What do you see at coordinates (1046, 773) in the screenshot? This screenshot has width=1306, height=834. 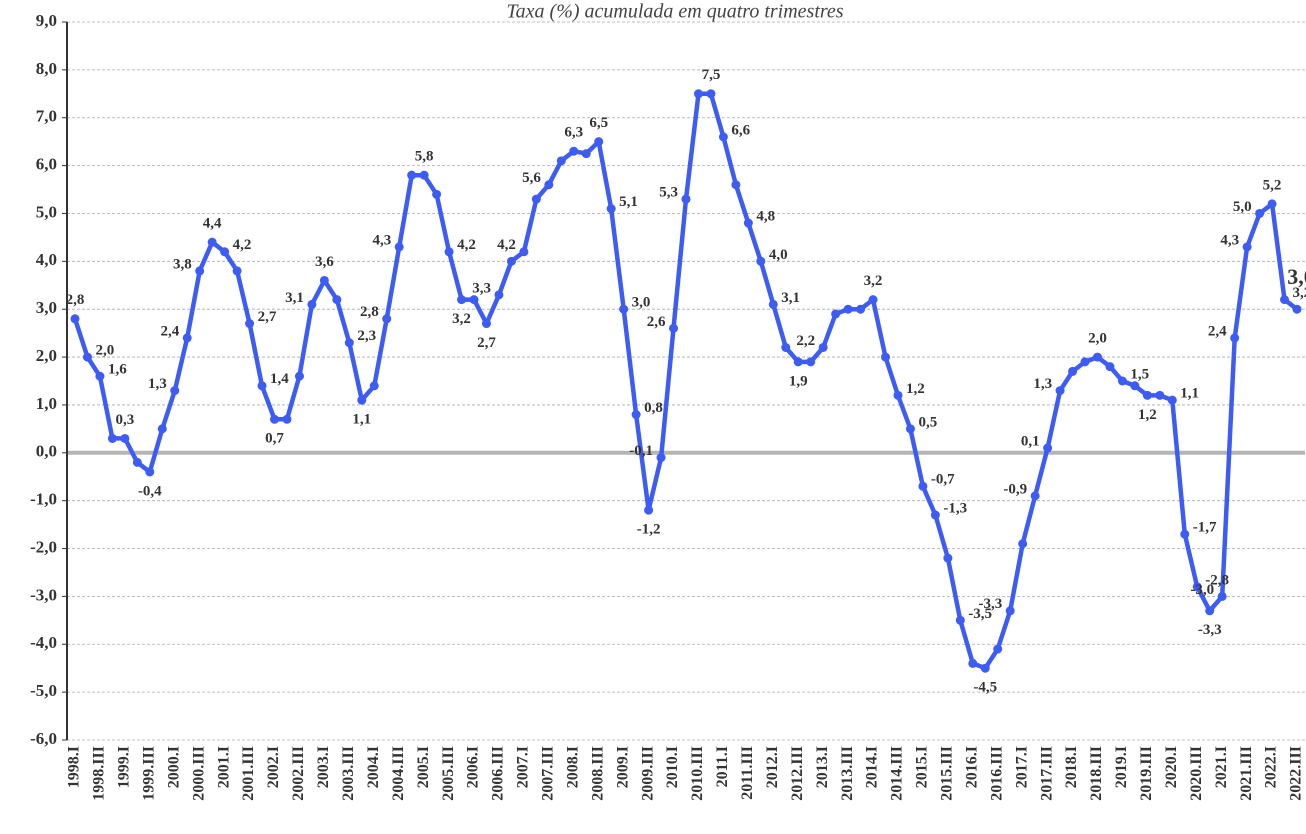 I see `x-tick-label: 2017.III` at bounding box center [1046, 773].